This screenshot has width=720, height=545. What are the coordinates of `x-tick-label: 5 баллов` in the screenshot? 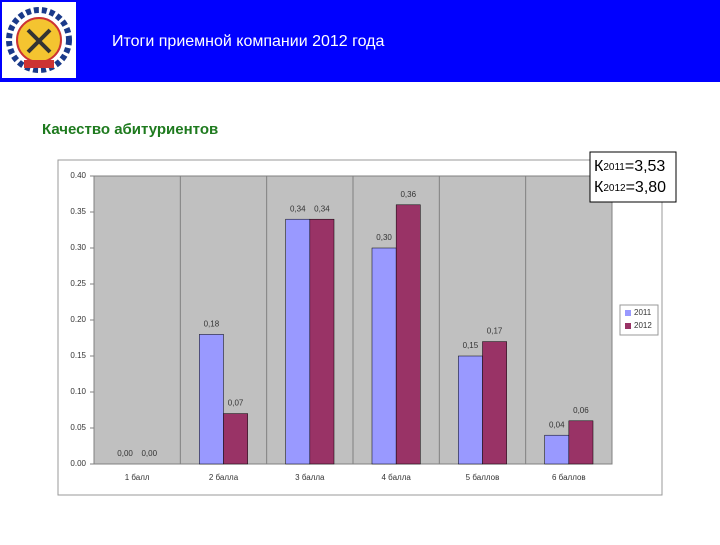 It's located at (483, 477).